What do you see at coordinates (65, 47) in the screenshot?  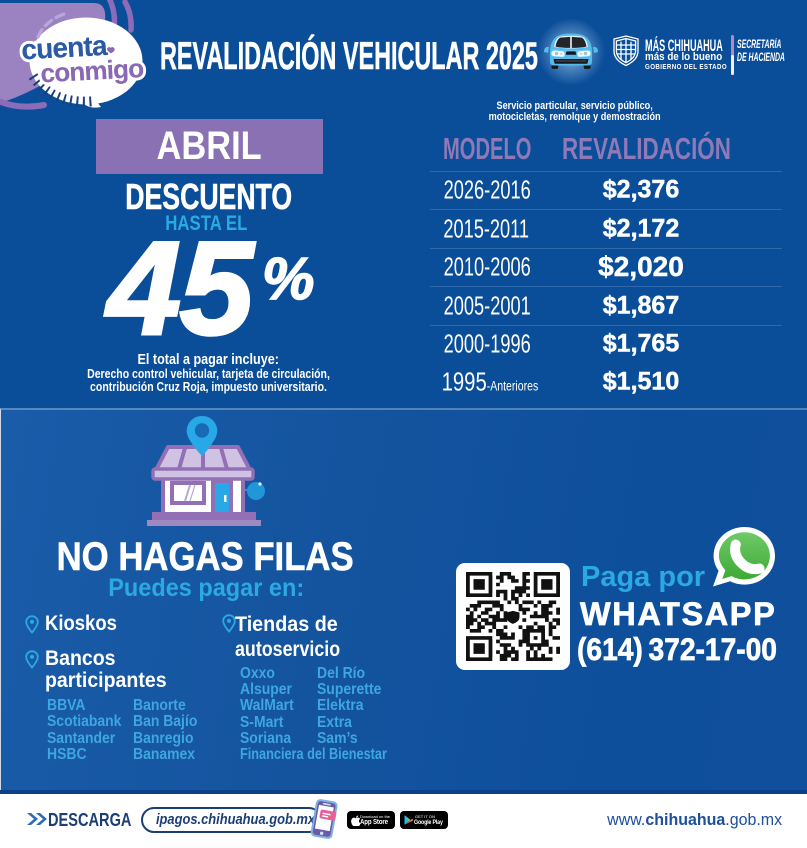 I see `svg-text: cuenta` at bounding box center [65, 47].